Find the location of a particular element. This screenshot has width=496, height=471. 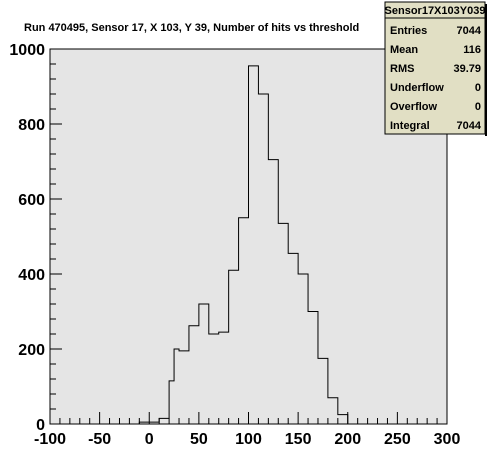

x-axis: -100 -50 0 50 100 150 200 250 300 is located at coordinates (247, 430).